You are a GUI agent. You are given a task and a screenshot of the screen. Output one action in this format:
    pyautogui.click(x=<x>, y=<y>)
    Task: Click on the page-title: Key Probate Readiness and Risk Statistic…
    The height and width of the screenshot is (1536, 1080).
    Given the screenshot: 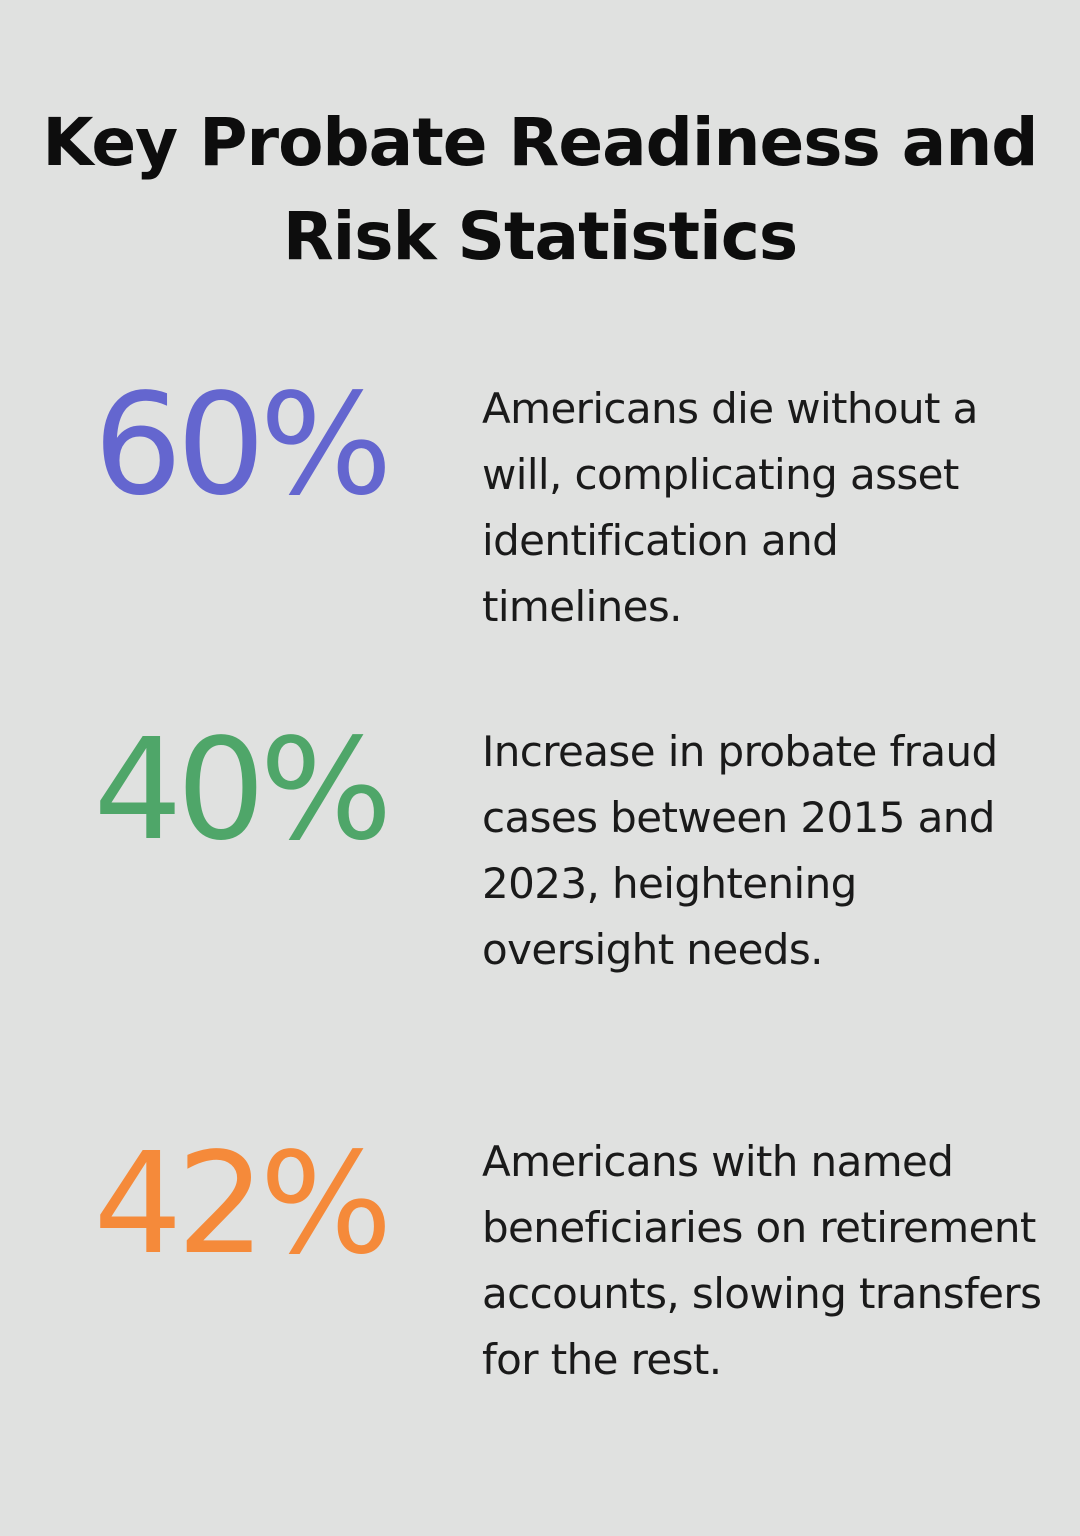 What is the action you would take?
    pyautogui.click(x=540, y=189)
    